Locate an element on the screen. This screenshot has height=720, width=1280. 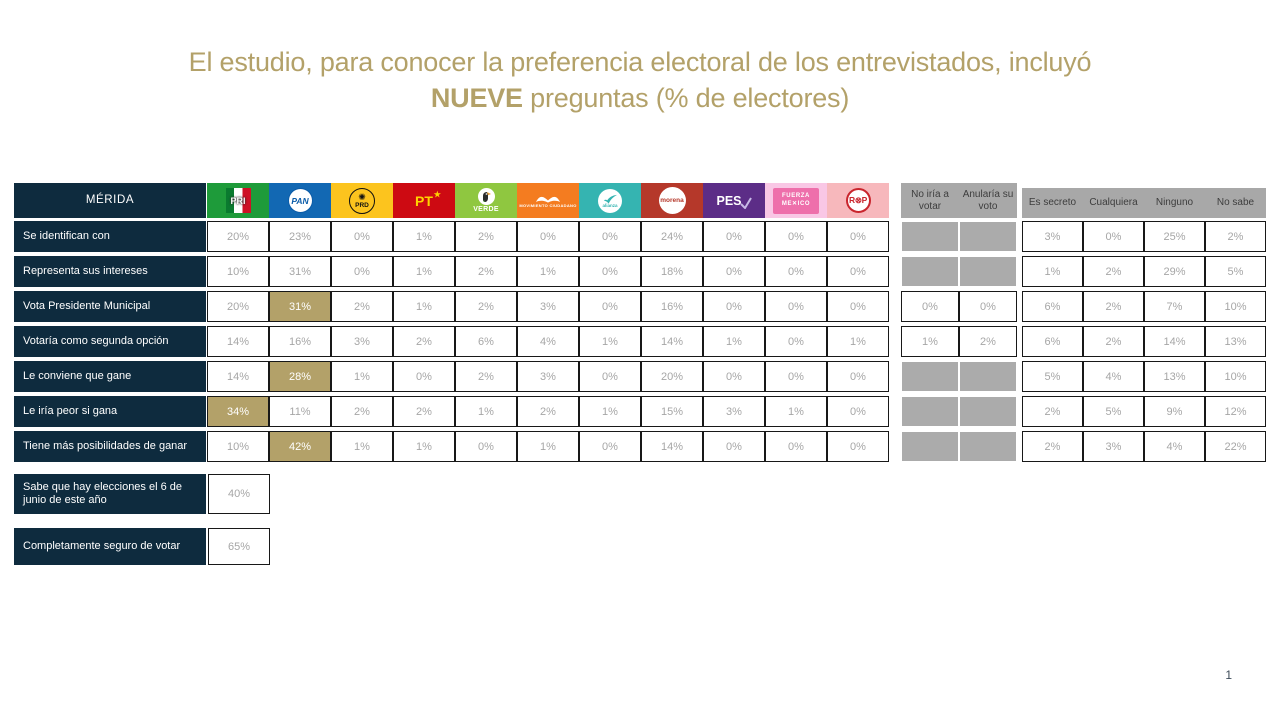
corner-cell-merida: MÉRIDA is located at coordinates (110, 200).